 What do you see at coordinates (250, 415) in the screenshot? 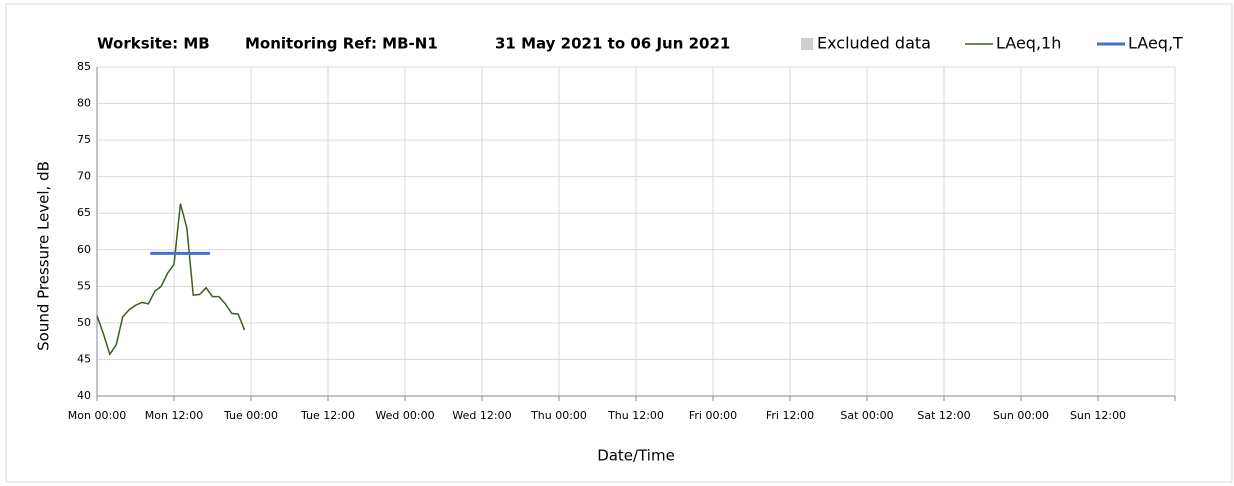
I see `x-tick-label: Tue 00:00` at bounding box center [250, 415].